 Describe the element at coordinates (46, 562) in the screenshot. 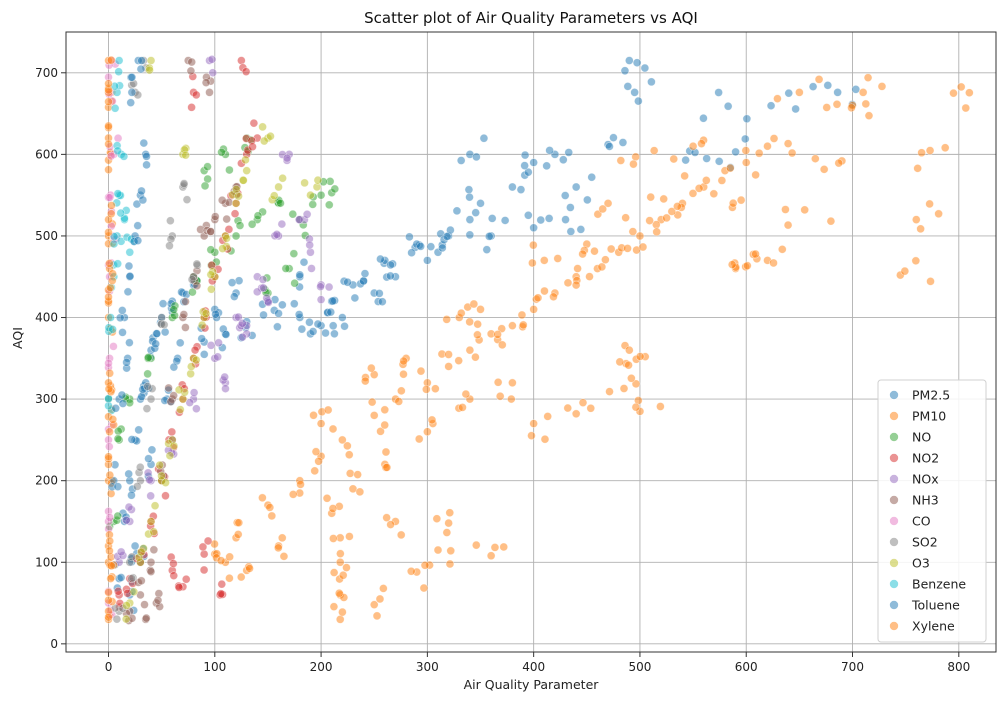

I see `y-tick-label: 100` at that location.